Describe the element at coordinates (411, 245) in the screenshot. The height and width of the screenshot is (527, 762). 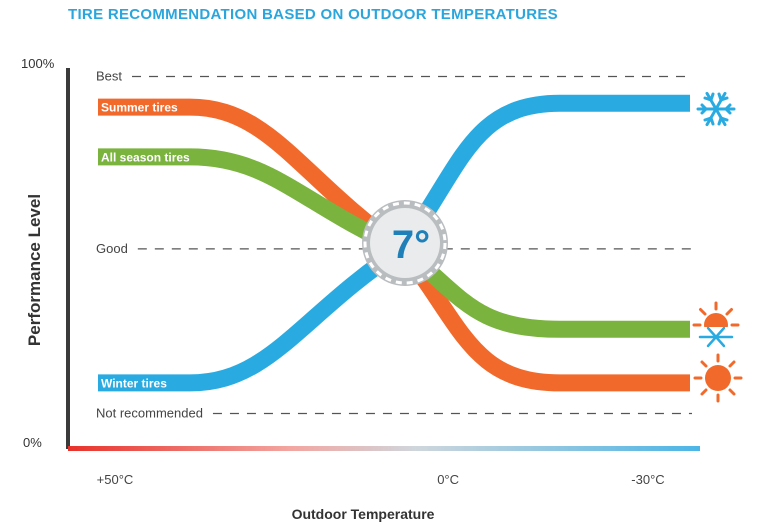
I see `crossover-label: 7°` at that location.